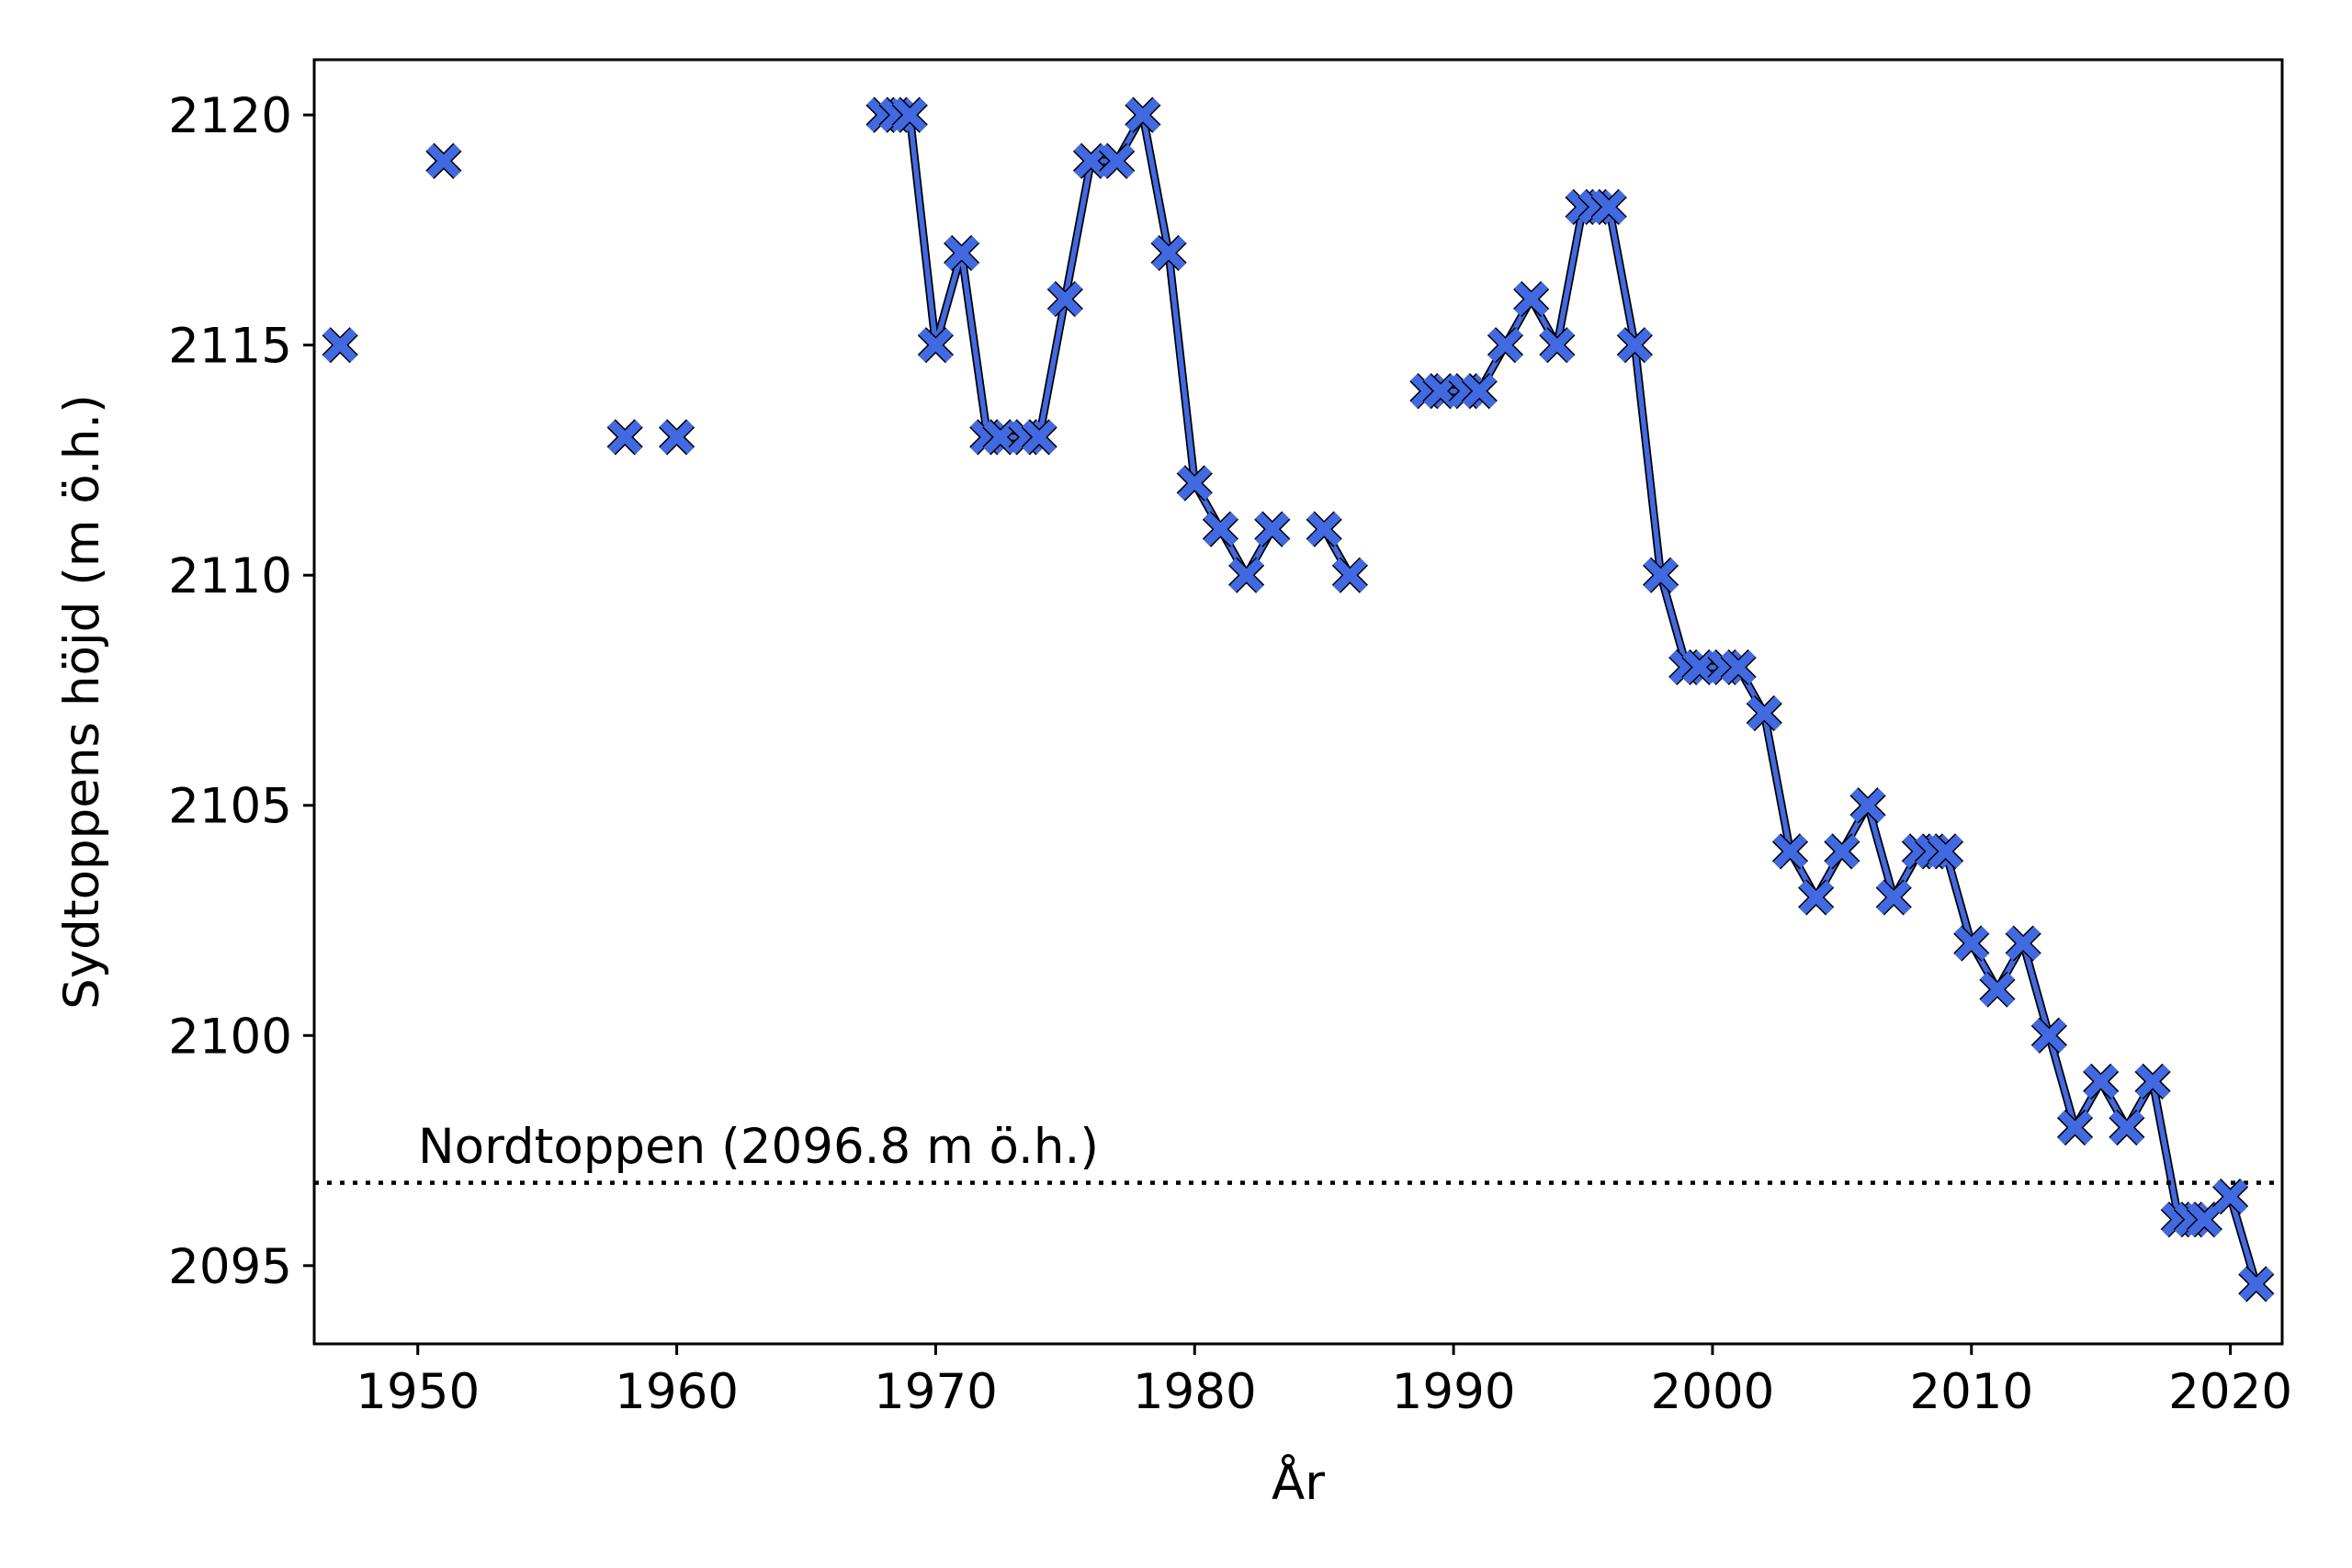  What do you see at coordinates (82, 702) in the screenshot?
I see `y-axis-label: Sydtoppens höjd (m ö.h.)` at bounding box center [82, 702].